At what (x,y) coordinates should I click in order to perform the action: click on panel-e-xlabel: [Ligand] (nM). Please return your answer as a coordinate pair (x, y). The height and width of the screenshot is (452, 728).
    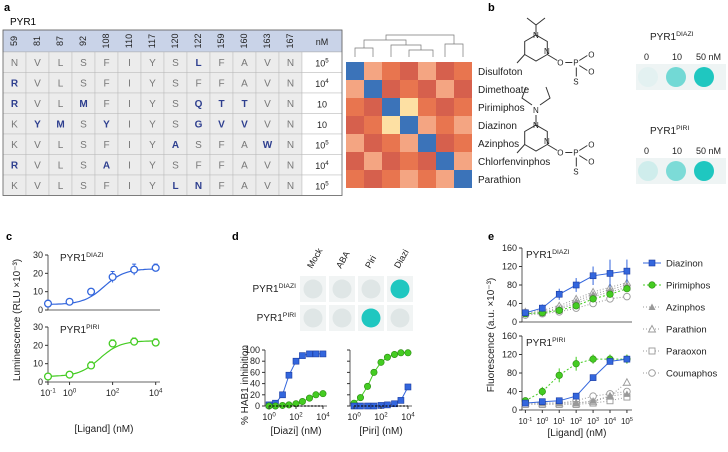
    Looking at the image, I should click on (577, 433).